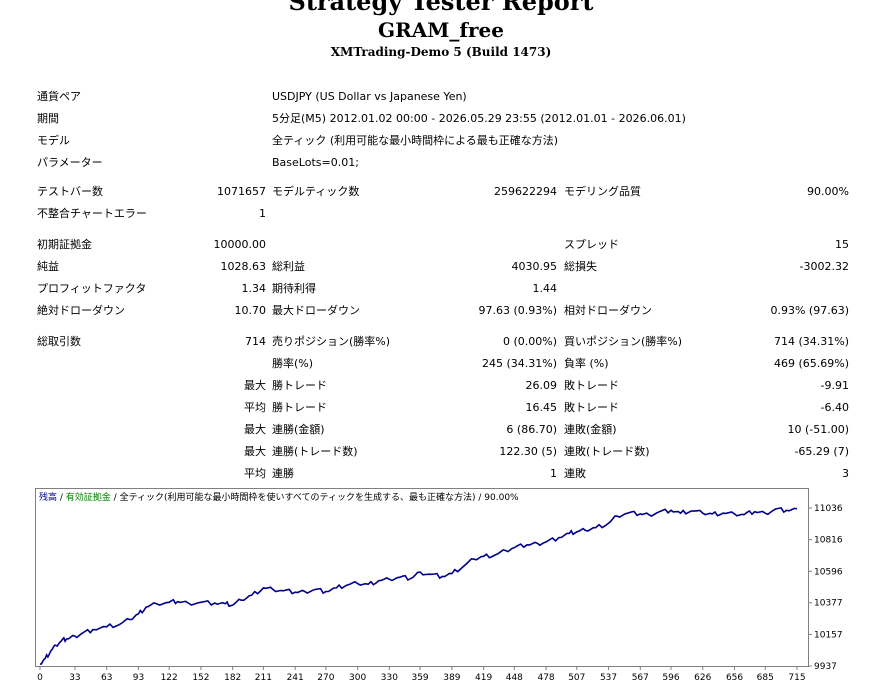 The height and width of the screenshot is (689, 882). Describe the element at coordinates (608, 678) in the screenshot. I see `x-tick-label: 537` at that location.